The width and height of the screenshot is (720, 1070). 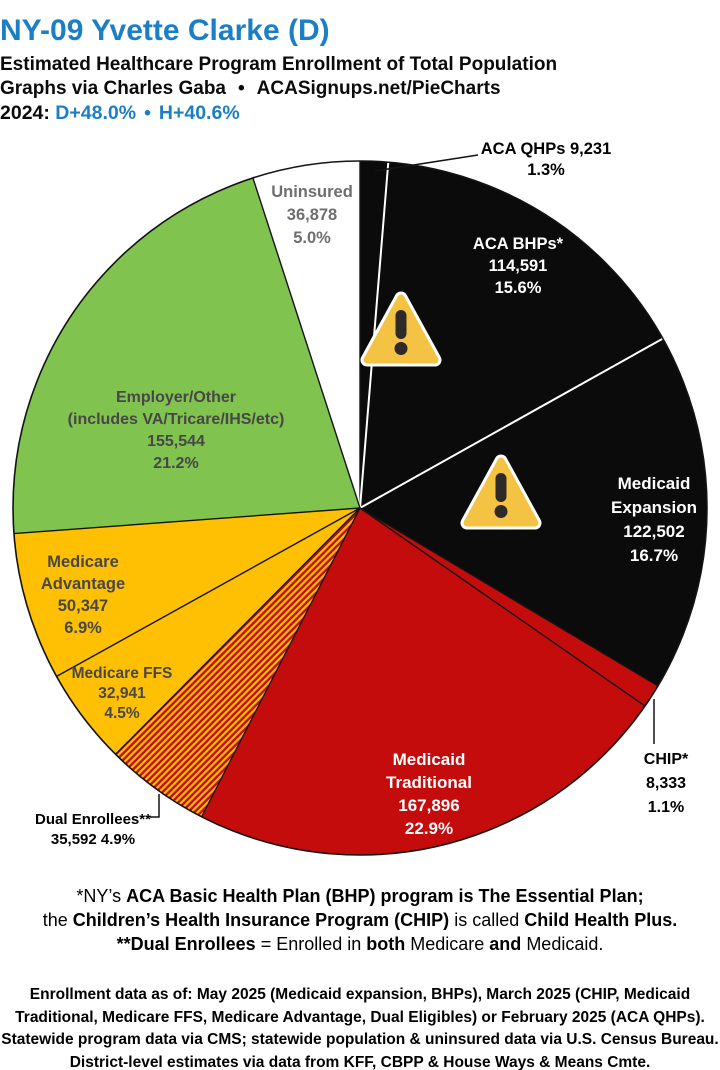 What do you see at coordinates (83, 606) in the screenshot?
I see `slice-label-line: 50,347` at bounding box center [83, 606].